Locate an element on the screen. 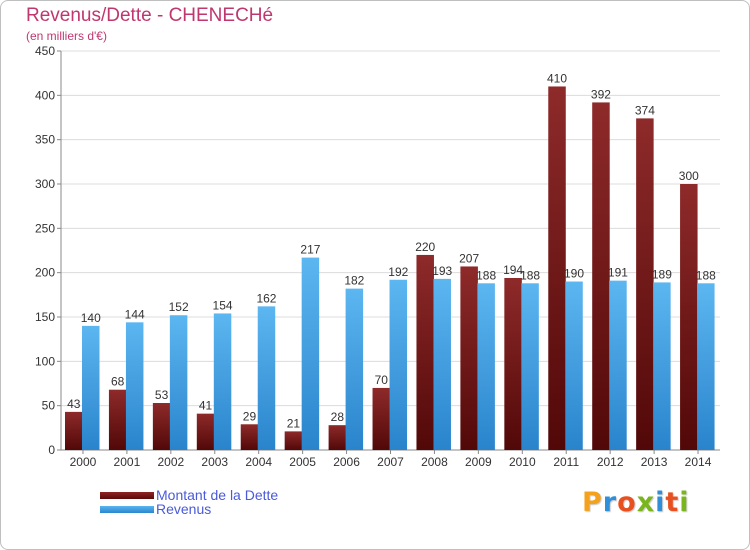 The image size is (750, 550). data-label-dette: 207 is located at coordinates (469, 258).